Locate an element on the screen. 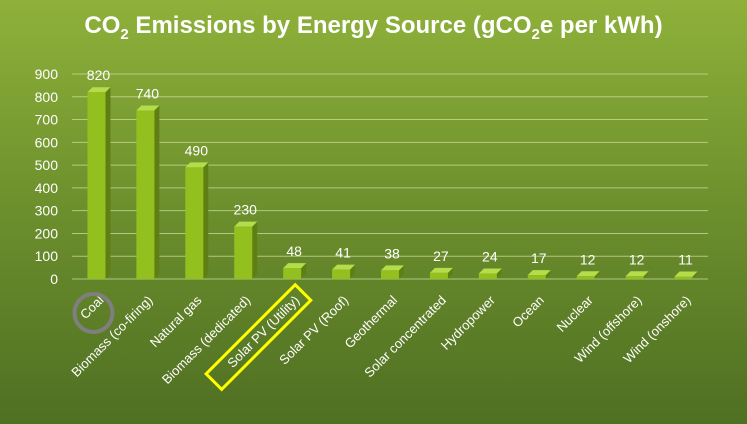 The height and width of the screenshot is (424, 747). y-tick-label: 300 is located at coordinates (47, 211).